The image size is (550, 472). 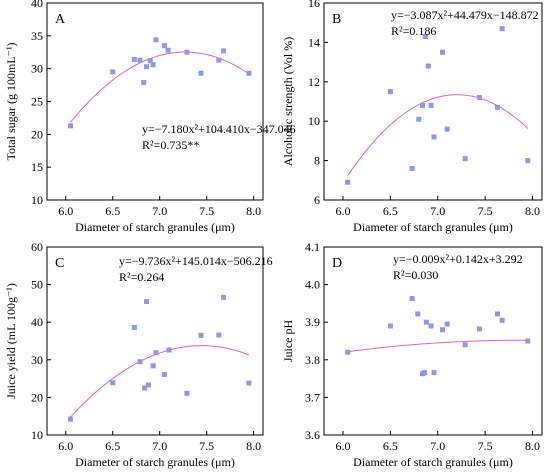 I want to click on y-tick-label: 3.9, so click(x=312, y=322).